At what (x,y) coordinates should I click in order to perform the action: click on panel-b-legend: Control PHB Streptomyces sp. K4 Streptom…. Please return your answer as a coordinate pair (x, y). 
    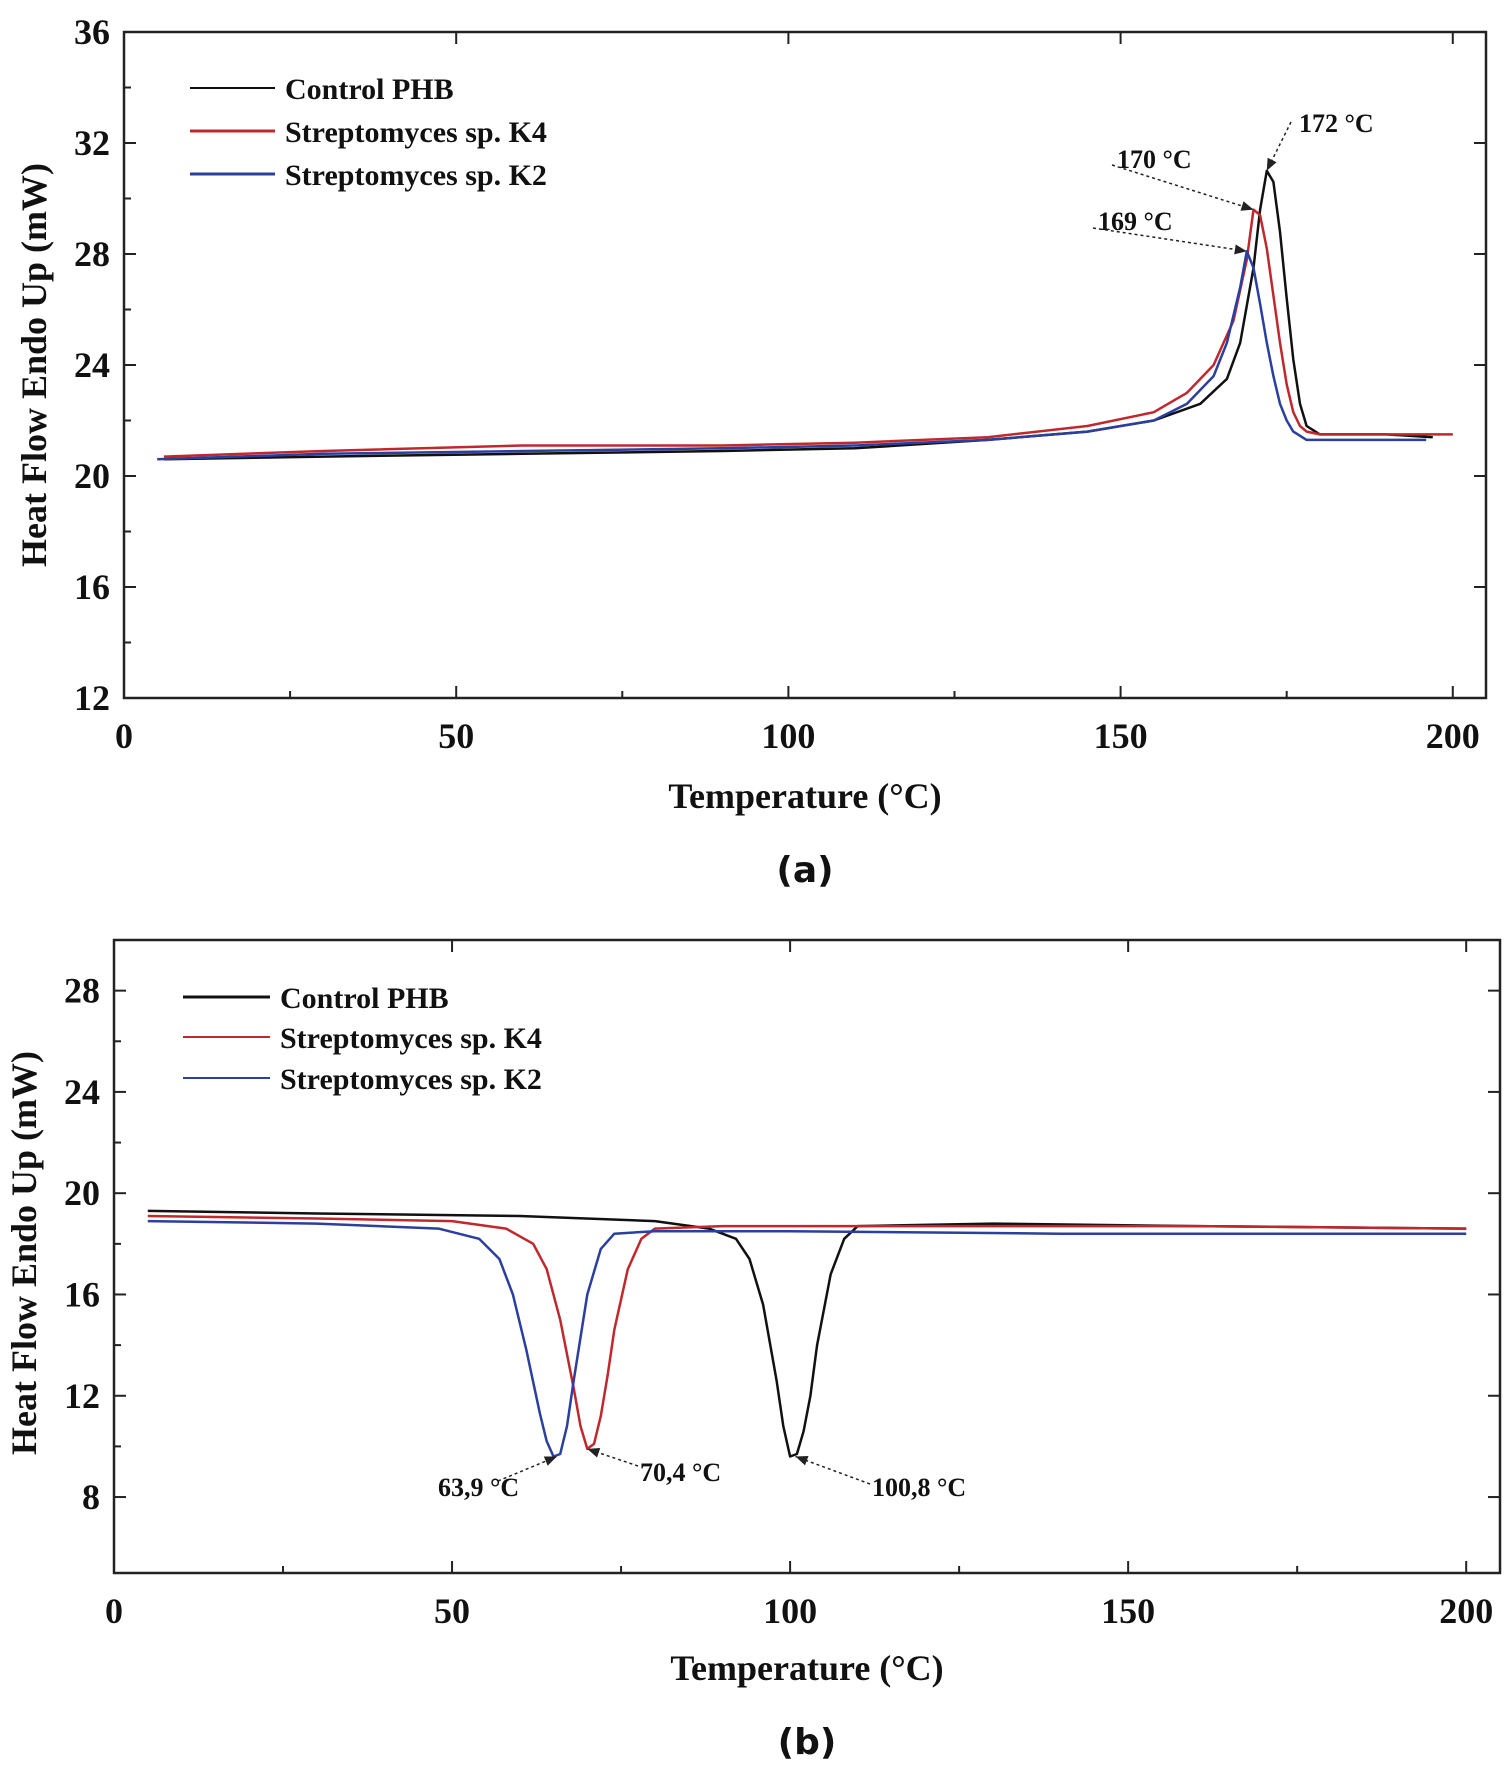
    Looking at the image, I should click on (362, 1039).